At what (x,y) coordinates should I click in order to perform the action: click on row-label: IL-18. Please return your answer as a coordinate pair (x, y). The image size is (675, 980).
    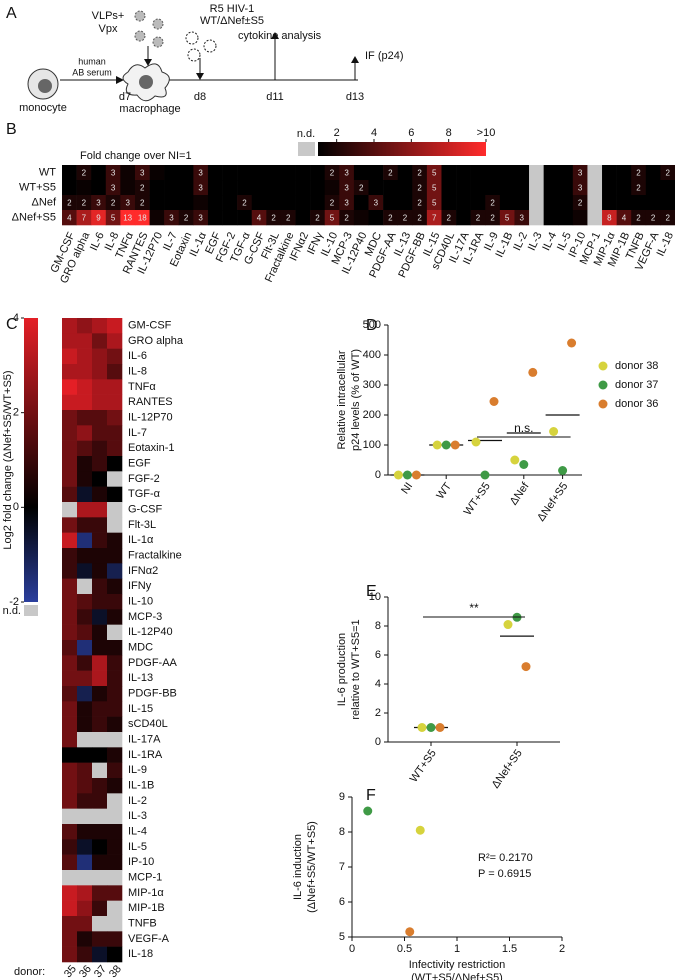
    Looking at the image, I should click on (140, 954).